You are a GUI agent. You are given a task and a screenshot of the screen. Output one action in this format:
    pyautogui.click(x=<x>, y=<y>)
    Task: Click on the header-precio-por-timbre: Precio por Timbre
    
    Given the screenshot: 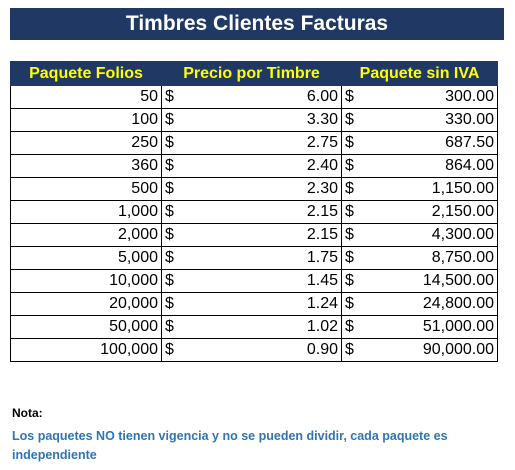 What is the action you would take?
    pyautogui.click(x=251, y=73)
    